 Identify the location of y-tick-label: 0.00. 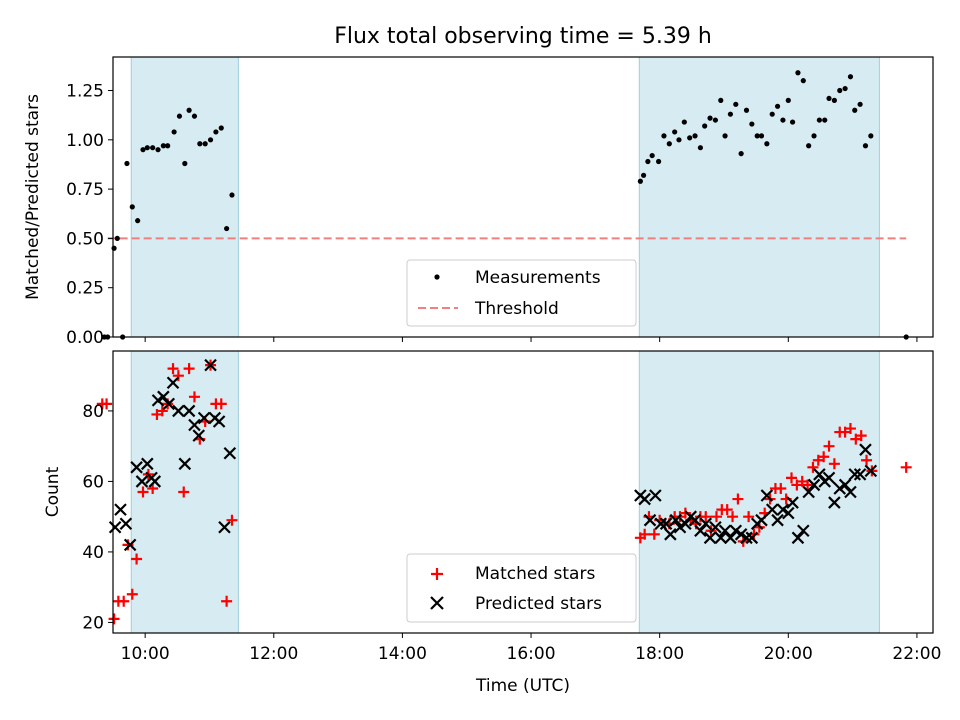
(85, 338).